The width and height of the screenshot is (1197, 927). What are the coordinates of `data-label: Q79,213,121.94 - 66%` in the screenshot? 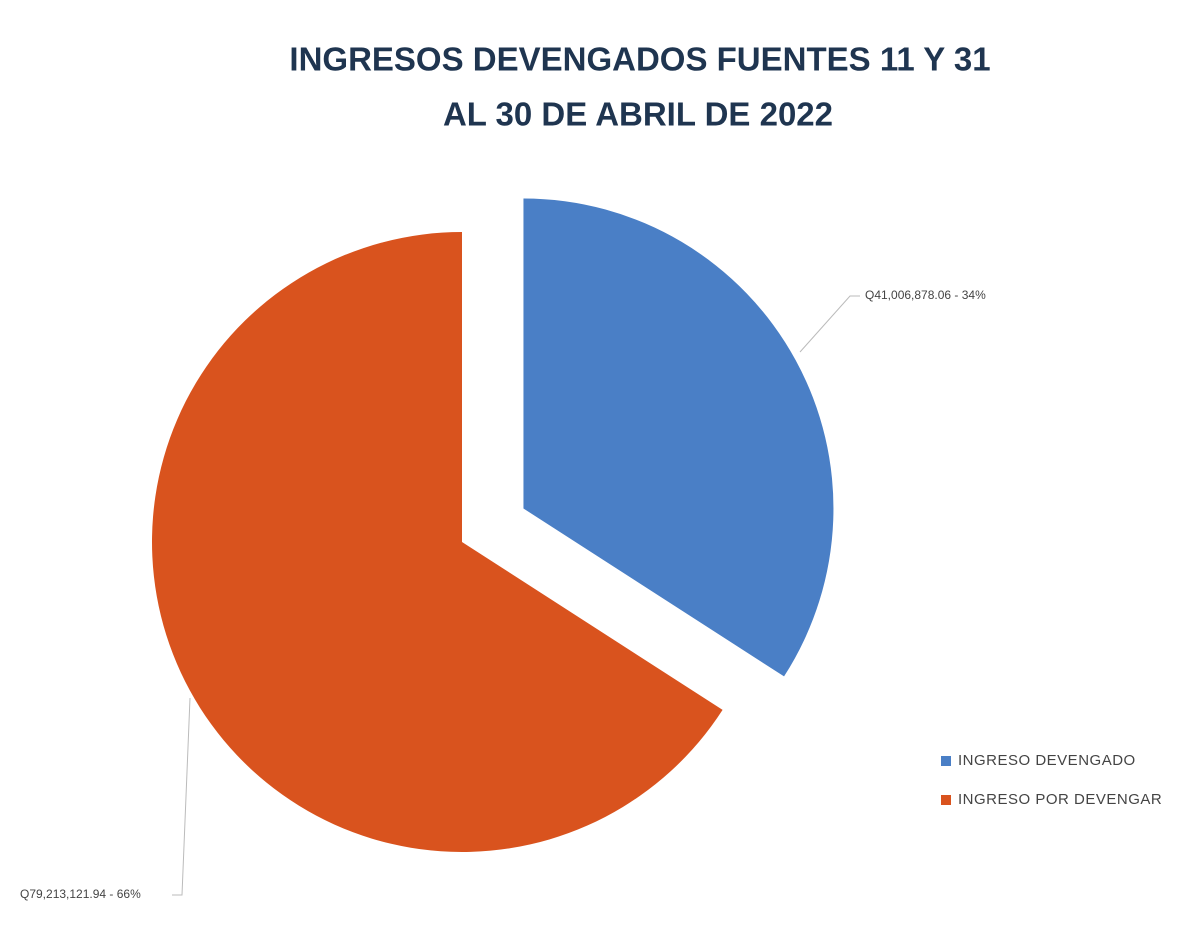 It's located at (80, 894).